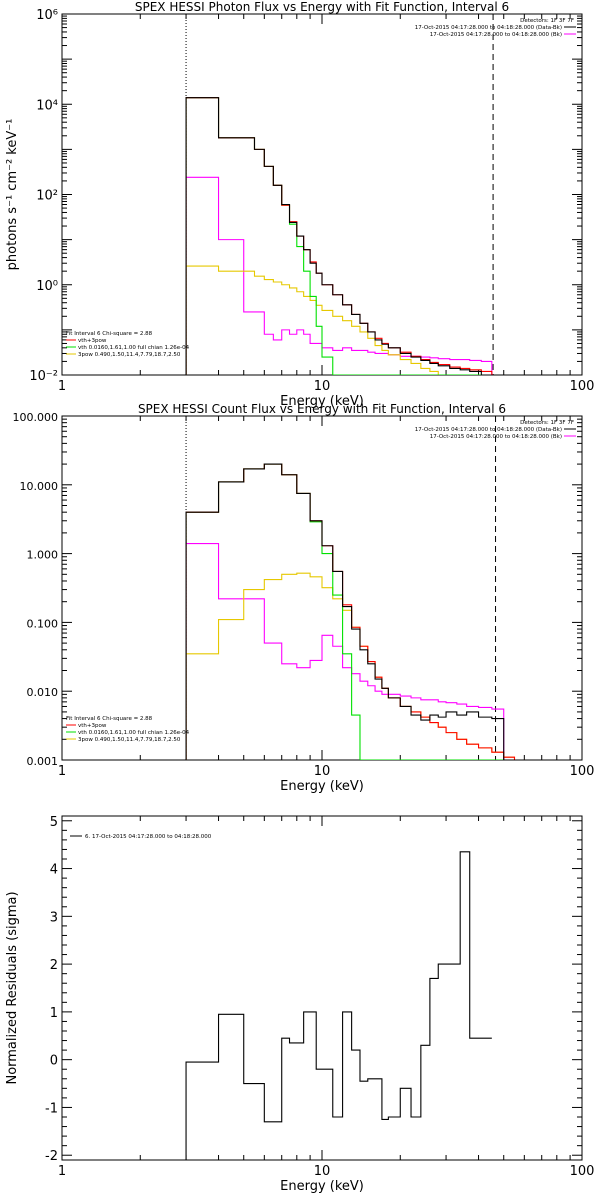 The height and width of the screenshot is (1200, 600). Describe the element at coordinates (54, 917) in the screenshot. I see `y-tick-label: 3` at that location.